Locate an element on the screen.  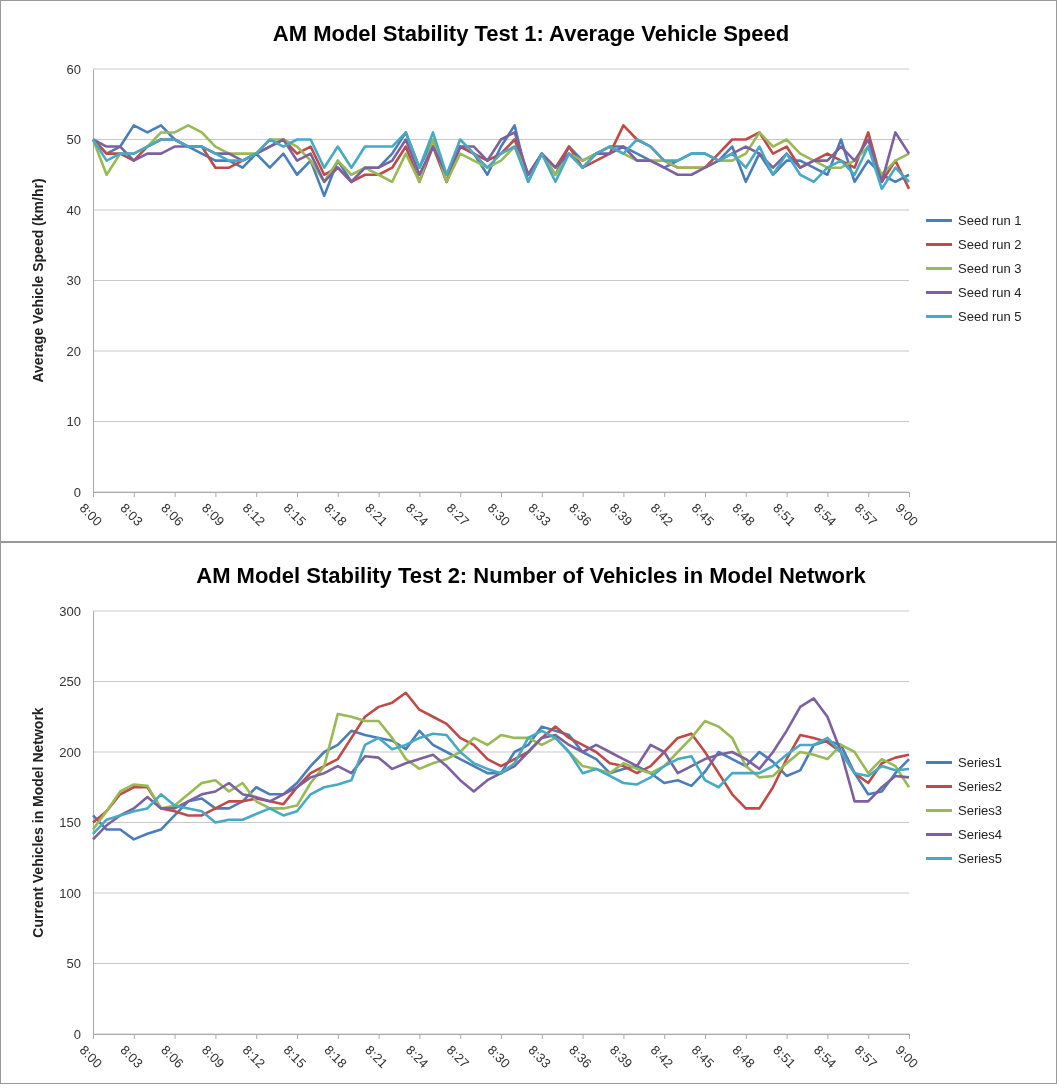
y-axis-title: Current Vehicles in Model Network is located at coordinates (38, 822).